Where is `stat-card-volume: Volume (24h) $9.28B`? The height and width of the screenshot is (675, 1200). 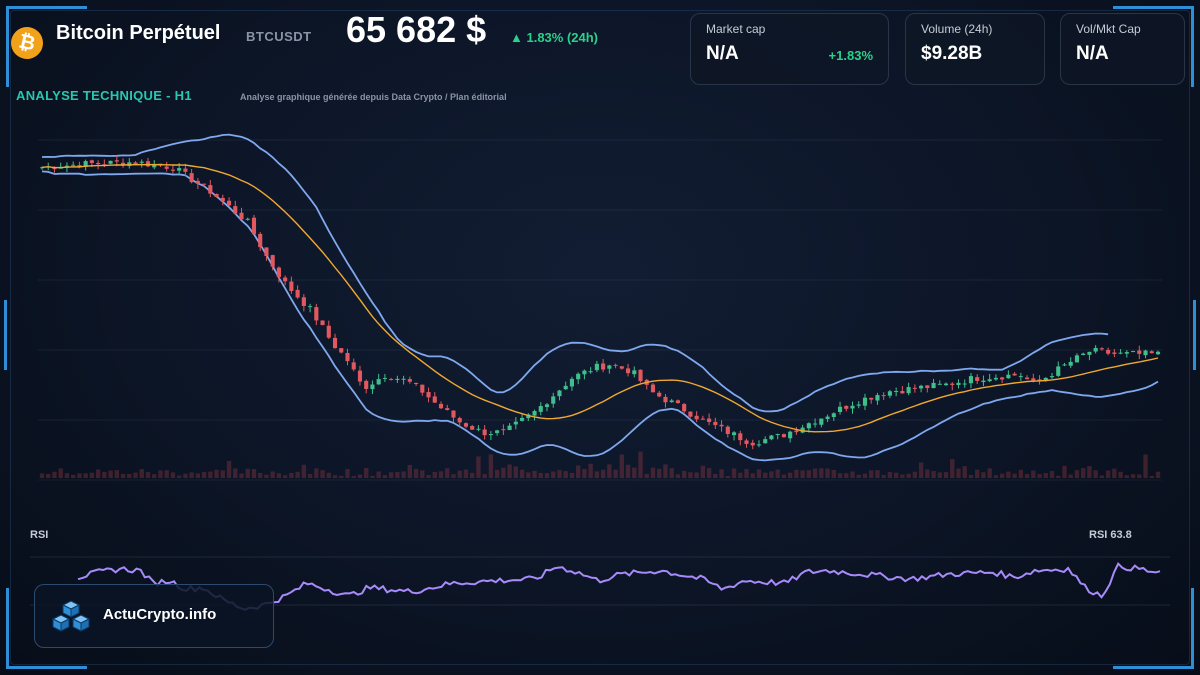 stat-card-volume: Volume (24h) $9.28B is located at coordinates (975, 49).